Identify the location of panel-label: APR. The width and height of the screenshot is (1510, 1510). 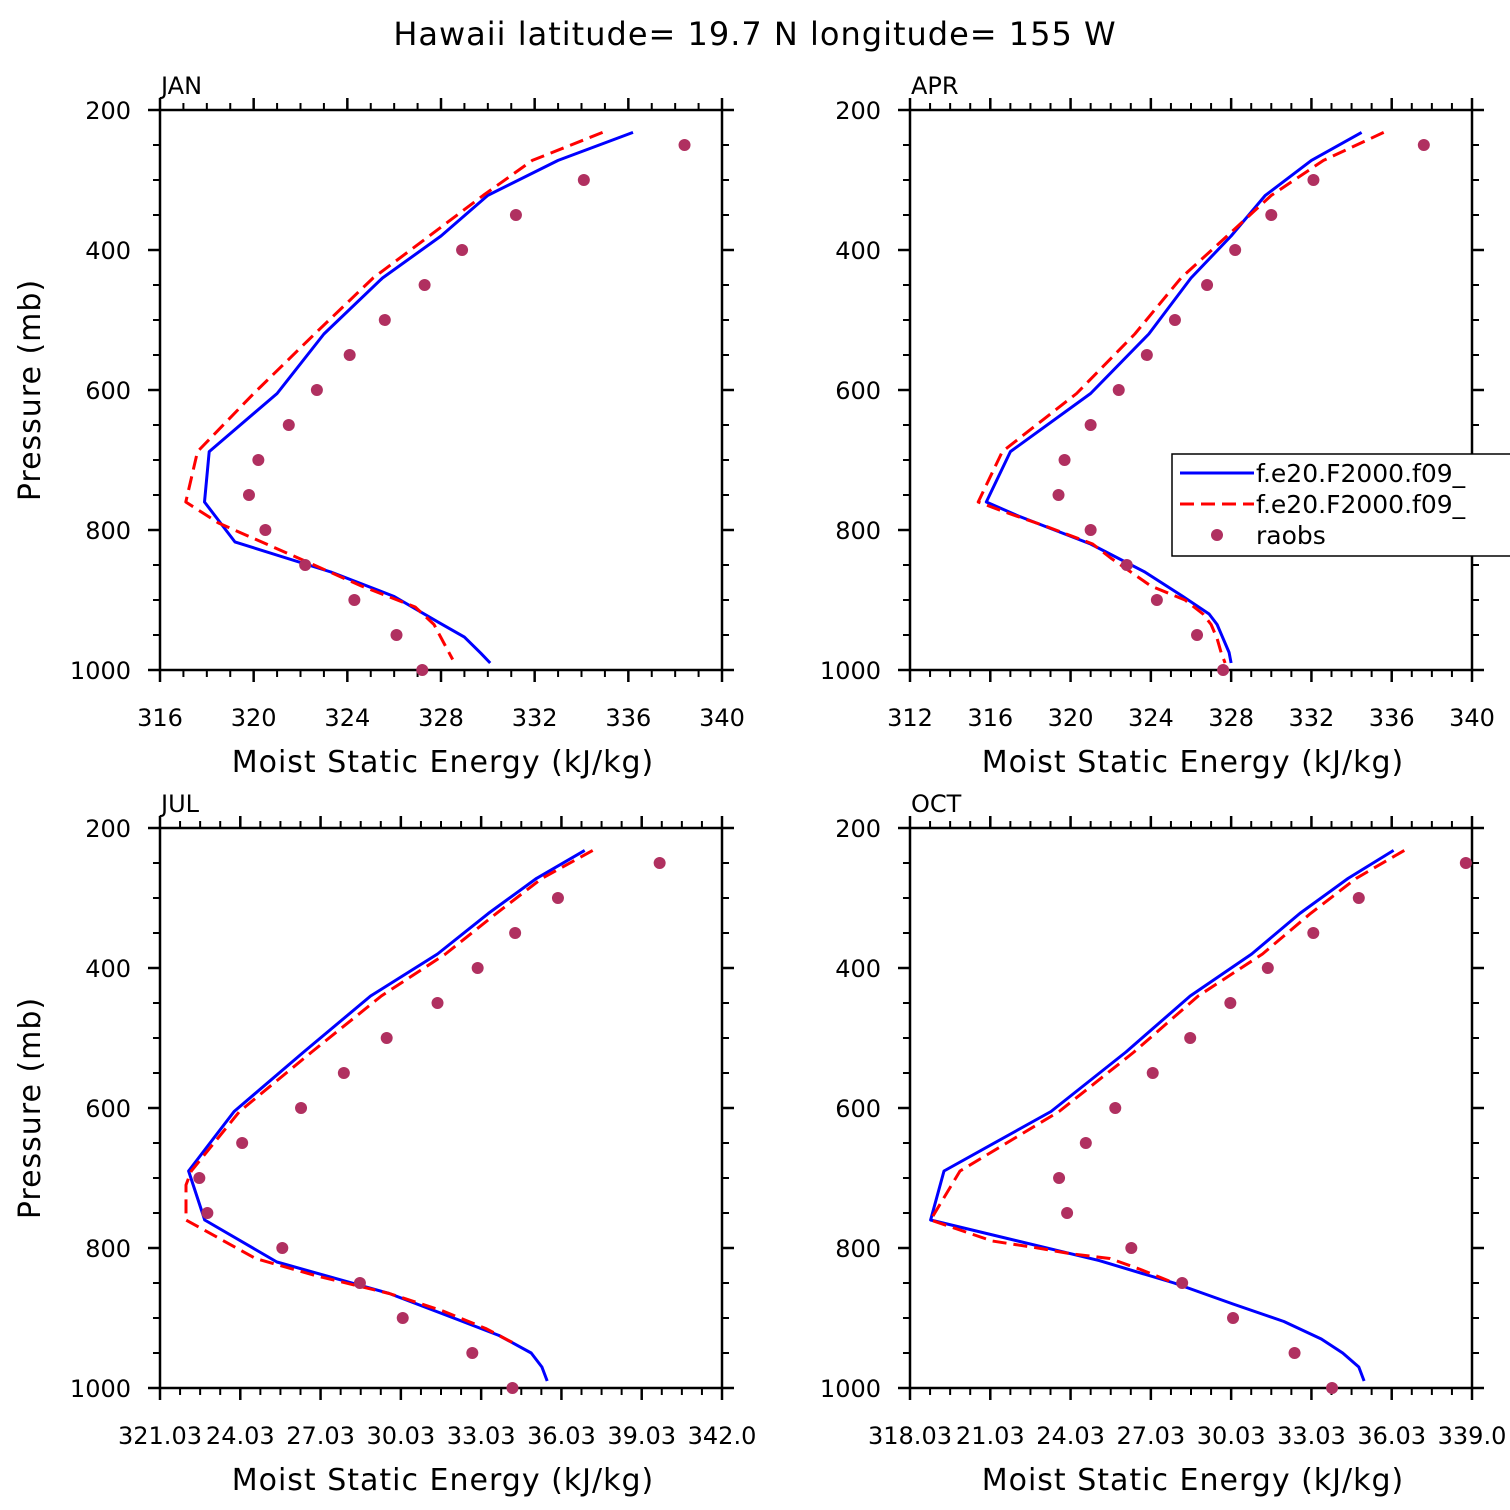
(935, 86).